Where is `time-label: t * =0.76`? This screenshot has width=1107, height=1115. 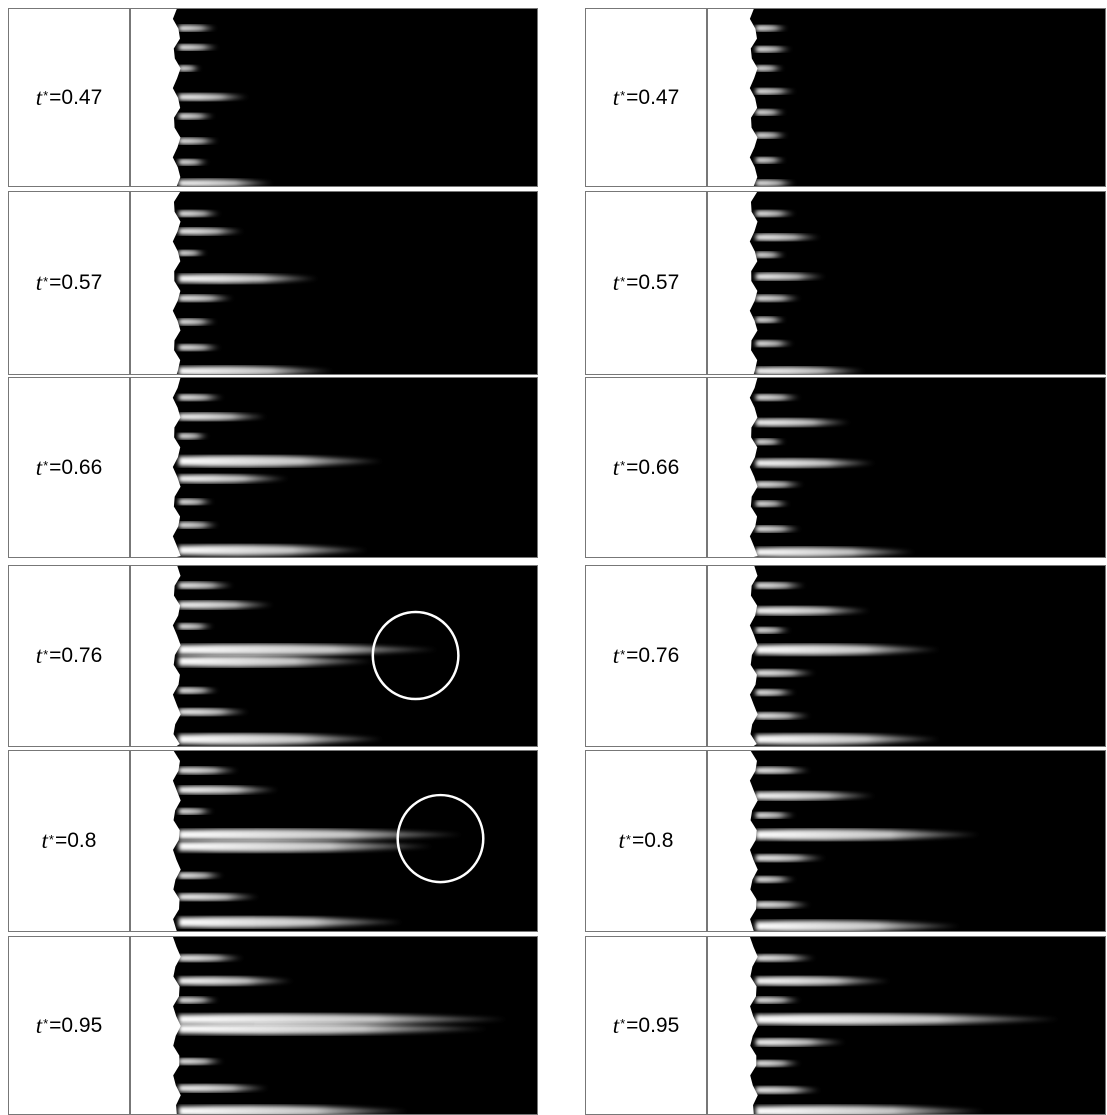
time-label: t * =0.76 is located at coordinates (646, 656).